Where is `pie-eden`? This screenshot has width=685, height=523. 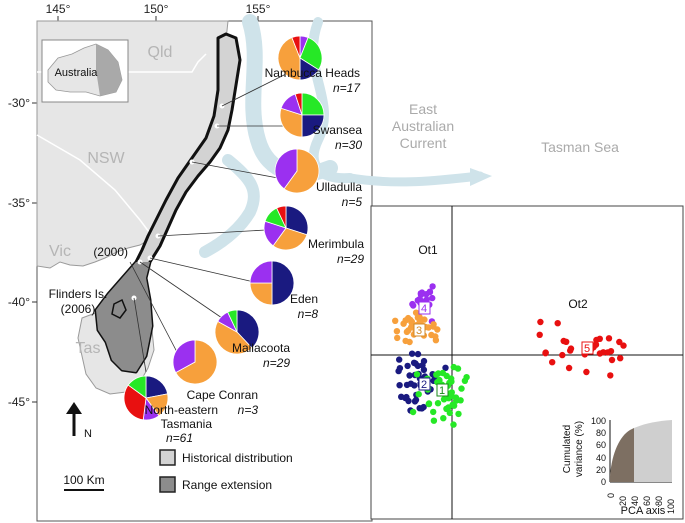
pie-eden is located at coordinates (272, 283).